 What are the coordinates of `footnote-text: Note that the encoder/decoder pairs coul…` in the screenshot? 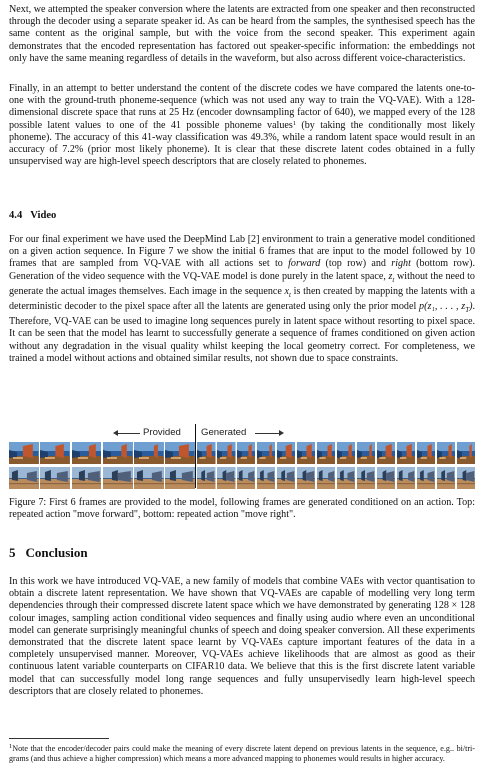 It's located at (242, 753).